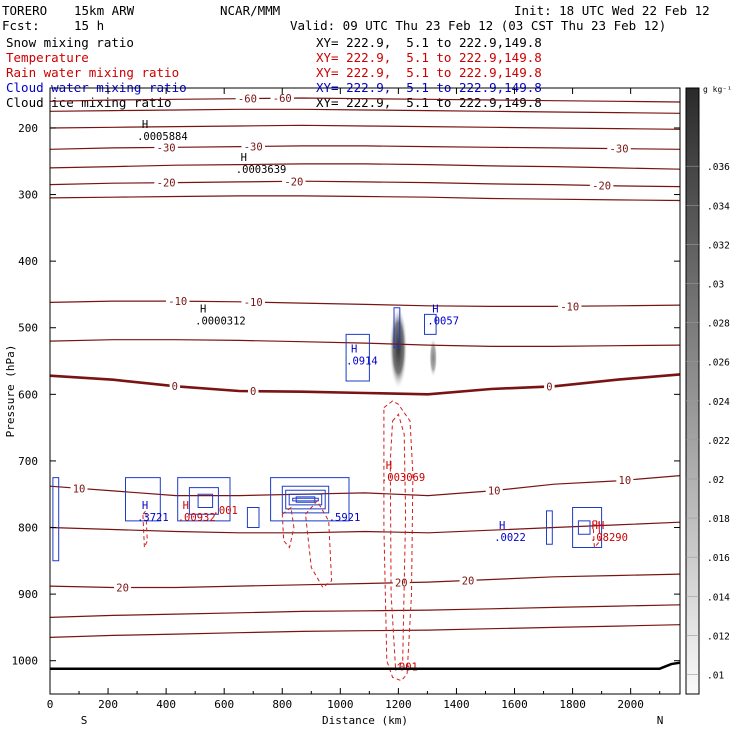  Describe the element at coordinates (47, 57) in the screenshot. I see `field-name-temperature: Temperature` at that location.